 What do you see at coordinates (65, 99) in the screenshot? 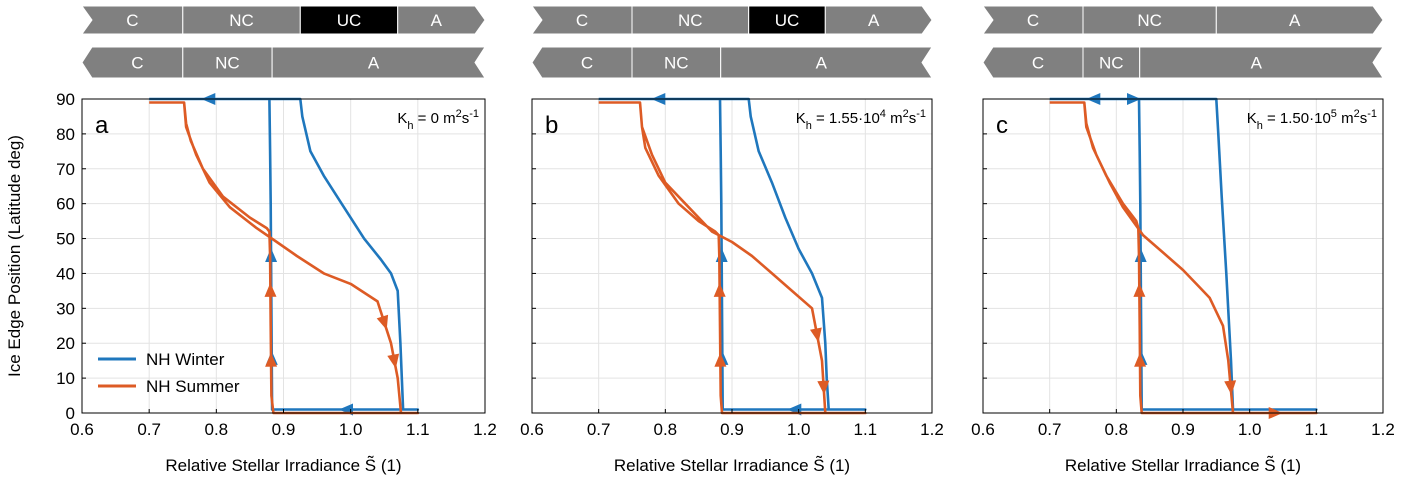
I see `y-tick-label: 90` at bounding box center [65, 99].